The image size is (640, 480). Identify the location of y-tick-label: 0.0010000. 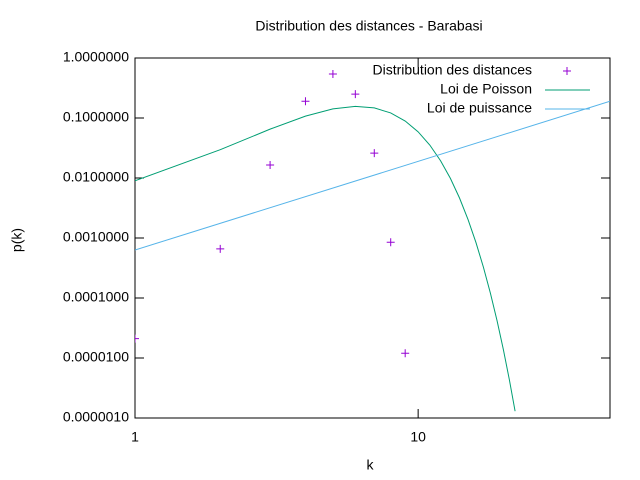
(96, 237).